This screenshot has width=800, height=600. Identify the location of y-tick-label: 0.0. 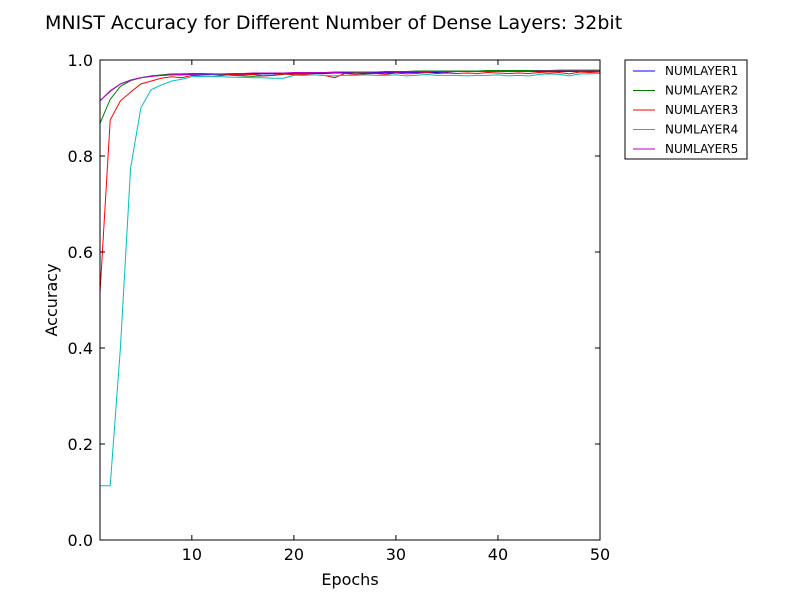
(80, 540).